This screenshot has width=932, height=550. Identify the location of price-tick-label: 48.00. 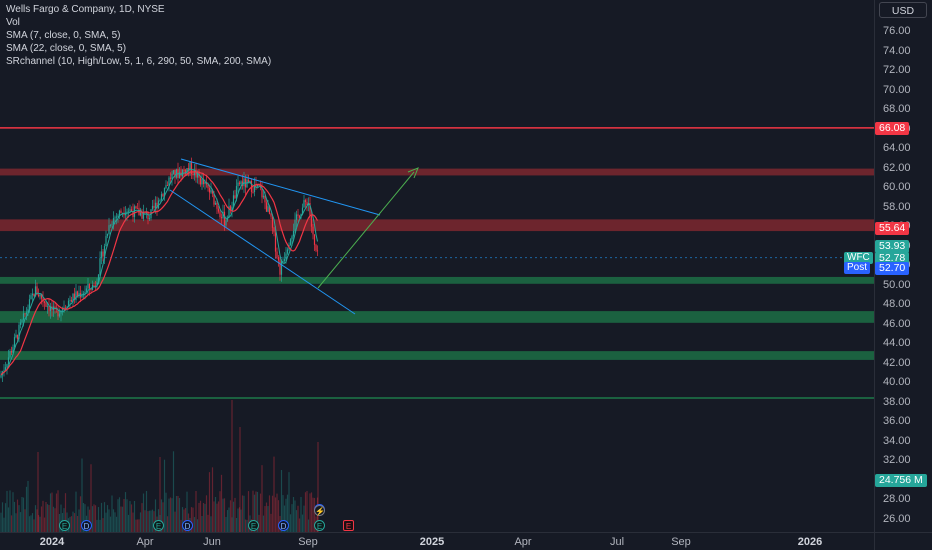
(897, 304).